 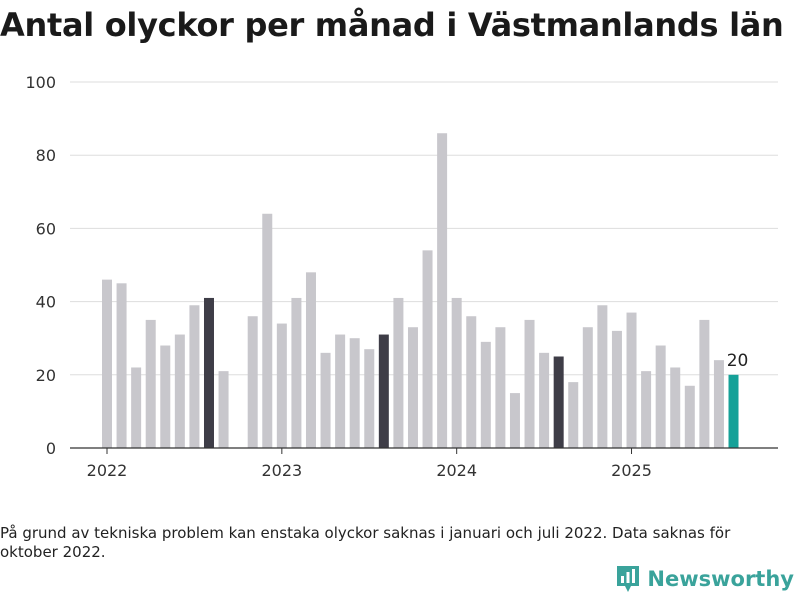 I want to click on x-axis: 2022 2023 2024 2025, so click(x=424, y=463).